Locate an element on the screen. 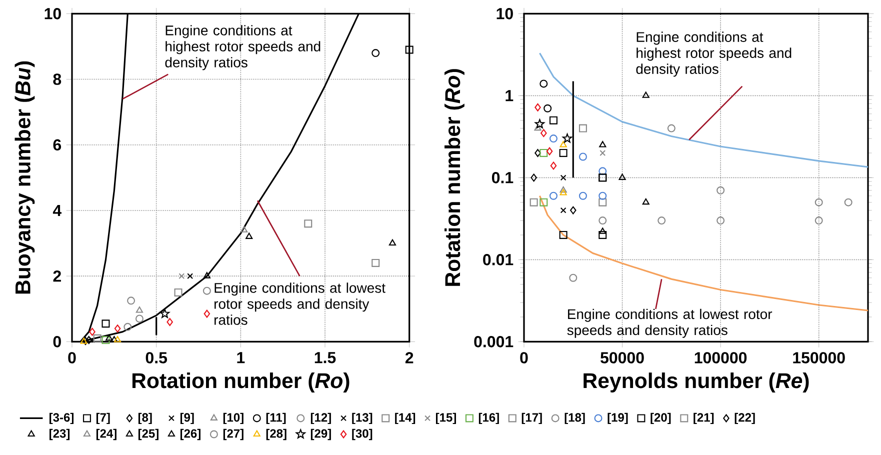 The height and width of the screenshot is (455, 881). legend-label: [21] is located at coordinates (704, 418).